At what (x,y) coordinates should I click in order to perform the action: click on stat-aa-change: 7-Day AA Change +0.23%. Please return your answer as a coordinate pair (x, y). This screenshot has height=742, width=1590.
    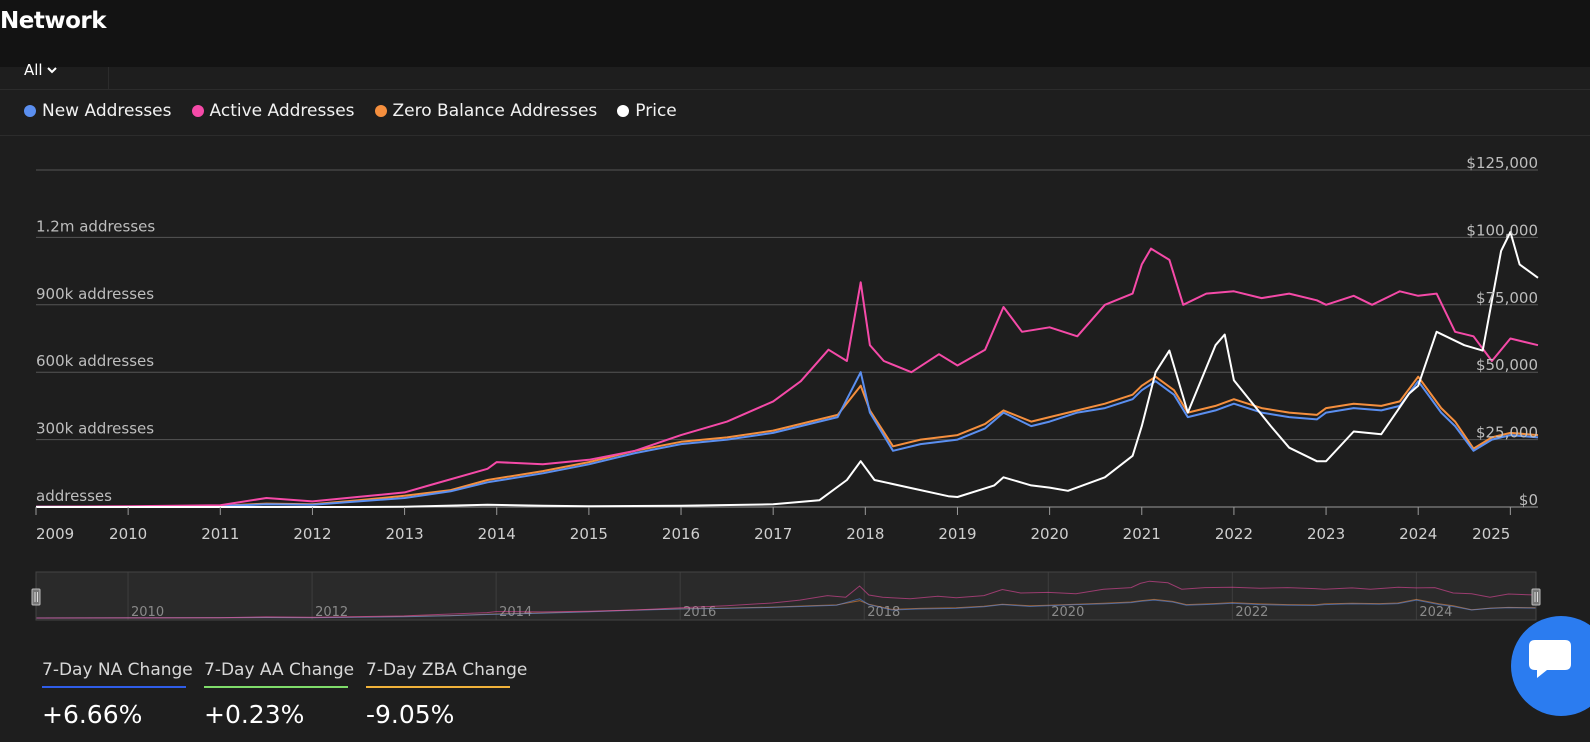
    Looking at the image, I should click on (279, 694).